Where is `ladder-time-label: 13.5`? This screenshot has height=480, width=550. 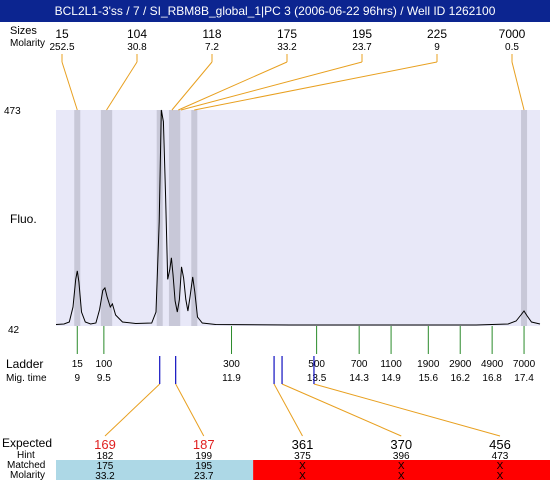 ladder-time-label: 13.5 is located at coordinates (317, 378).